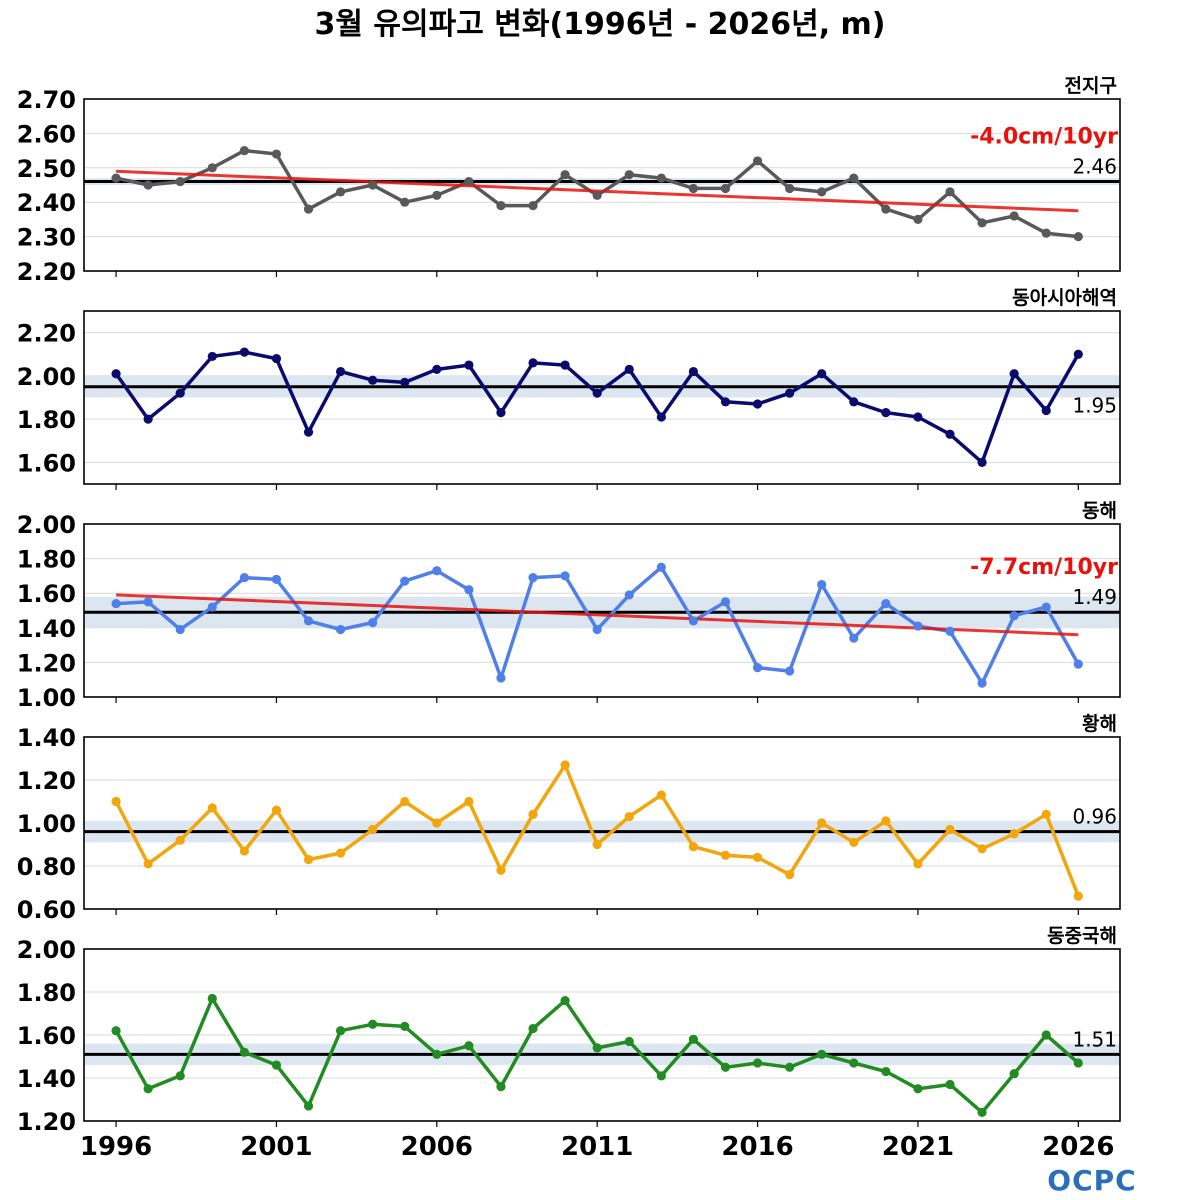 The height and width of the screenshot is (1200, 1200). What do you see at coordinates (46, 238) in the screenshot?
I see `y-tick-label: 2.30` at bounding box center [46, 238].